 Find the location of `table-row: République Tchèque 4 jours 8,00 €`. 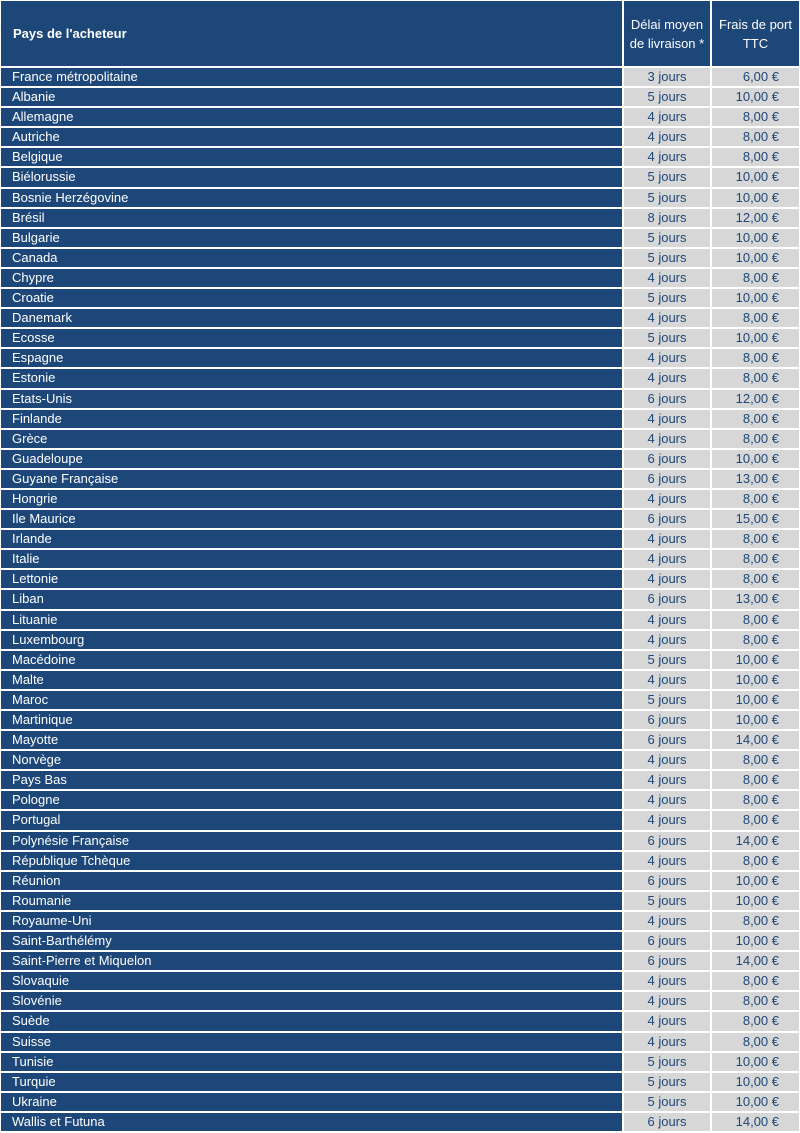

table-row: République Tchèque 4 jours 8,00 € is located at coordinates (400, 860).